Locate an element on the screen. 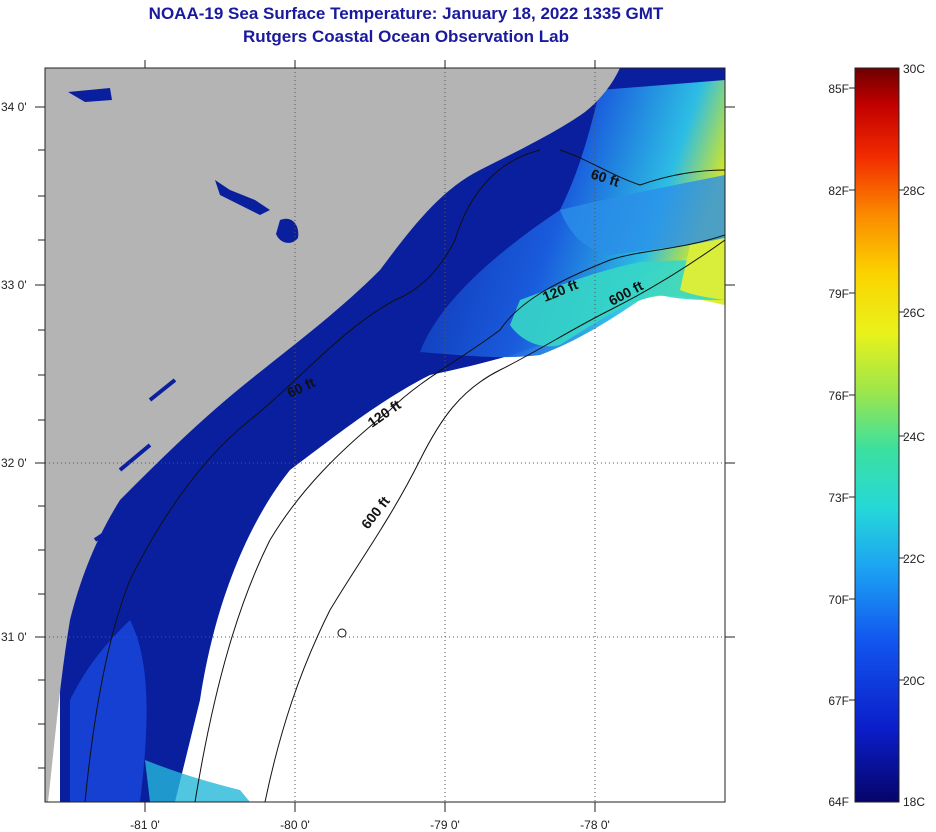  map-subtitle: Rutgers Coastal Ocean Observation Lab is located at coordinates (406, 36).